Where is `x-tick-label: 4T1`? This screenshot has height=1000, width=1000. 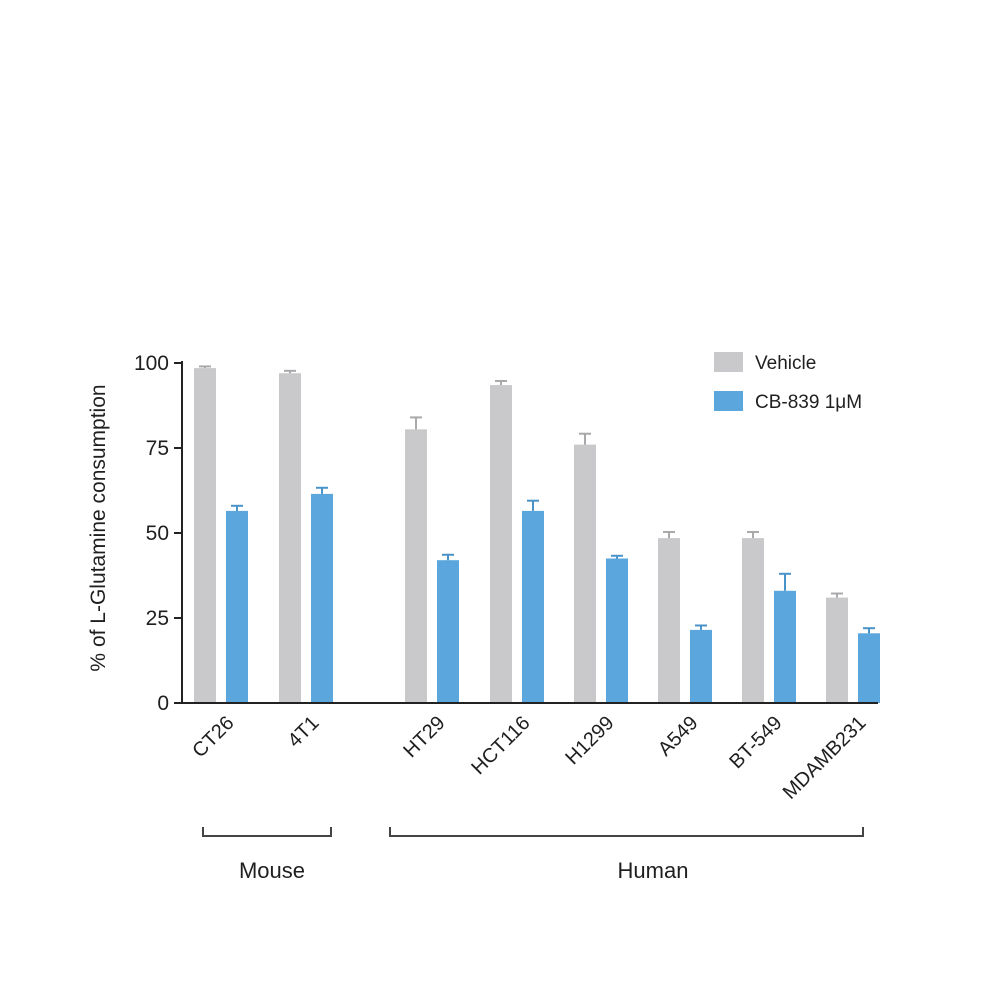
x-tick-label: 4T1 is located at coordinates (304, 732).